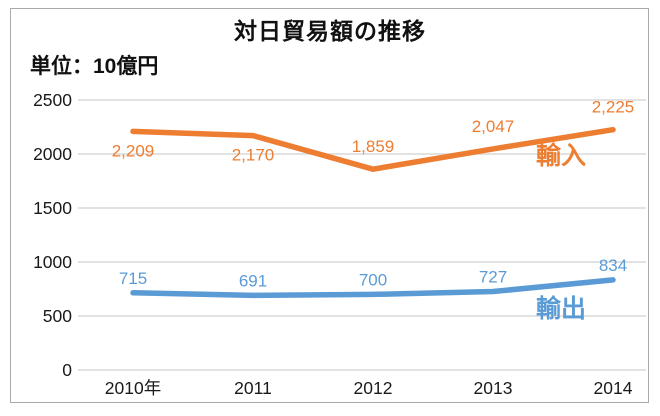 Image resolution: width=660 pixels, height=416 pixels. What do you see at coordinates (373, 146) in the screenshot?
I see `imports-data-label: 1,859` at bounding box center [373, 146].